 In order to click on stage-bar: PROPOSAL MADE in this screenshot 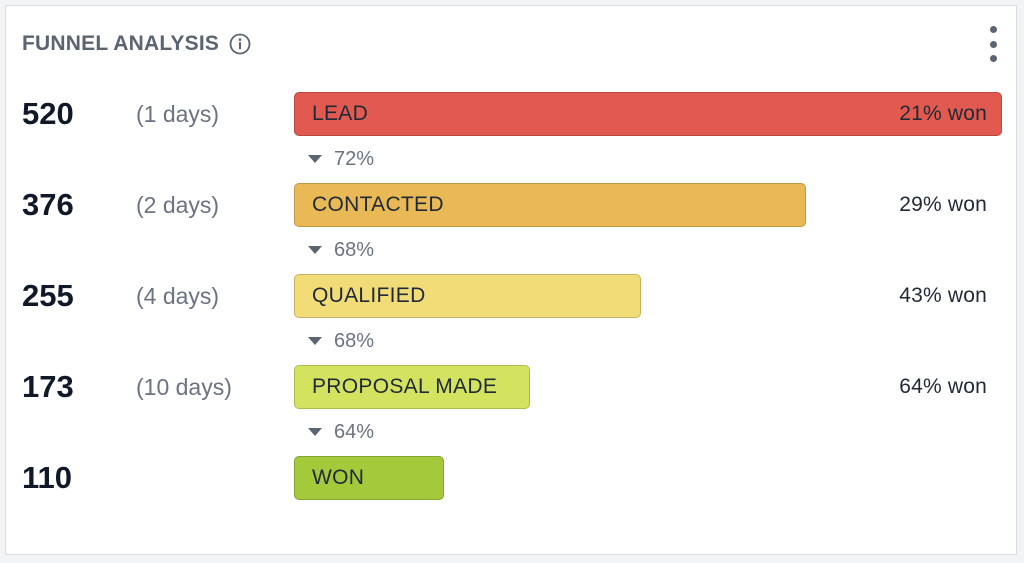, I will do `click(412, 387)`.